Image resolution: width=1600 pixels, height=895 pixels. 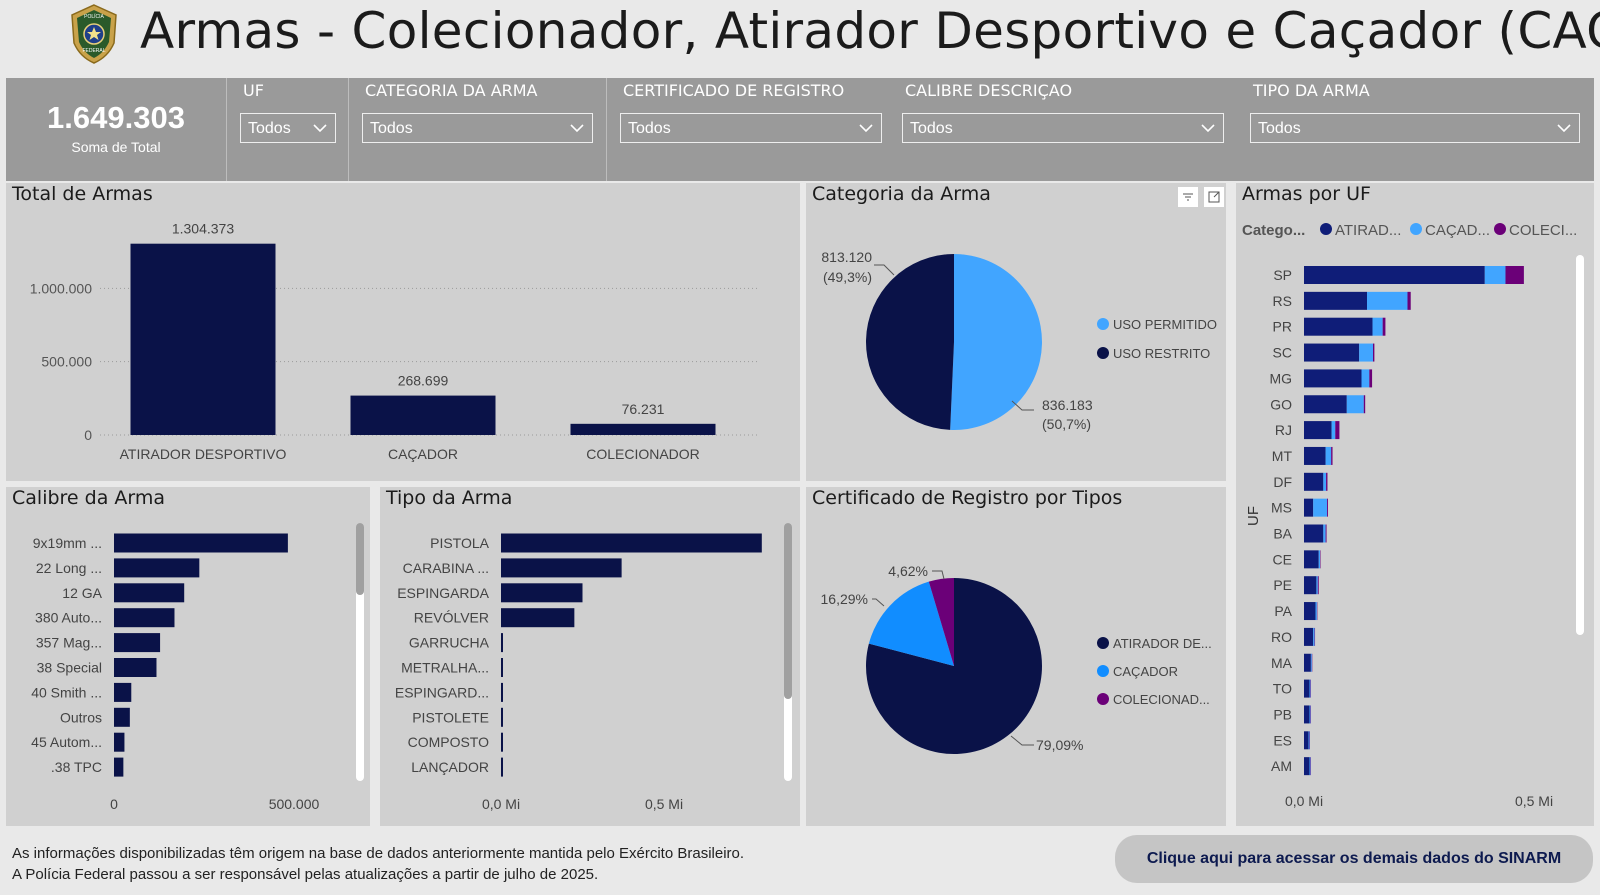 I want to click on x-tick-label: COLECIONADOR, so click(x=643, y=454).